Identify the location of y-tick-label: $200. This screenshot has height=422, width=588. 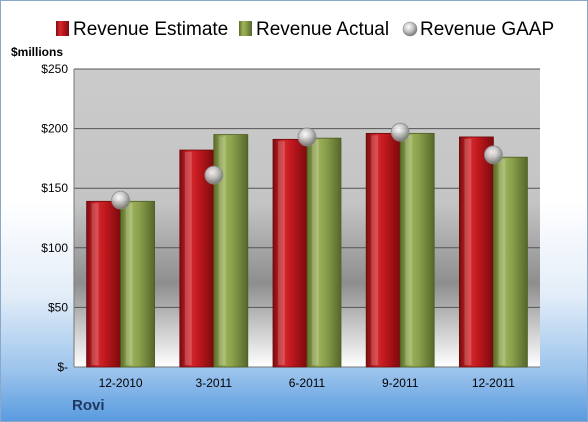
(54, 129).